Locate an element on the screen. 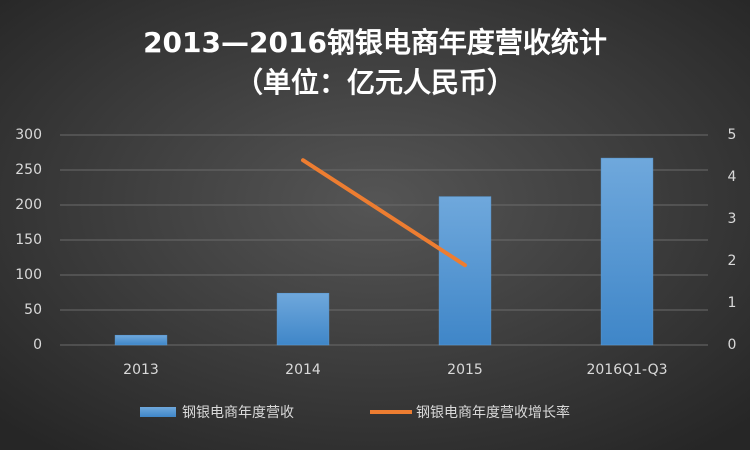 This screenshot has height=450, width=750. y-tick-label: 150 is located at coordinates (28, 240).